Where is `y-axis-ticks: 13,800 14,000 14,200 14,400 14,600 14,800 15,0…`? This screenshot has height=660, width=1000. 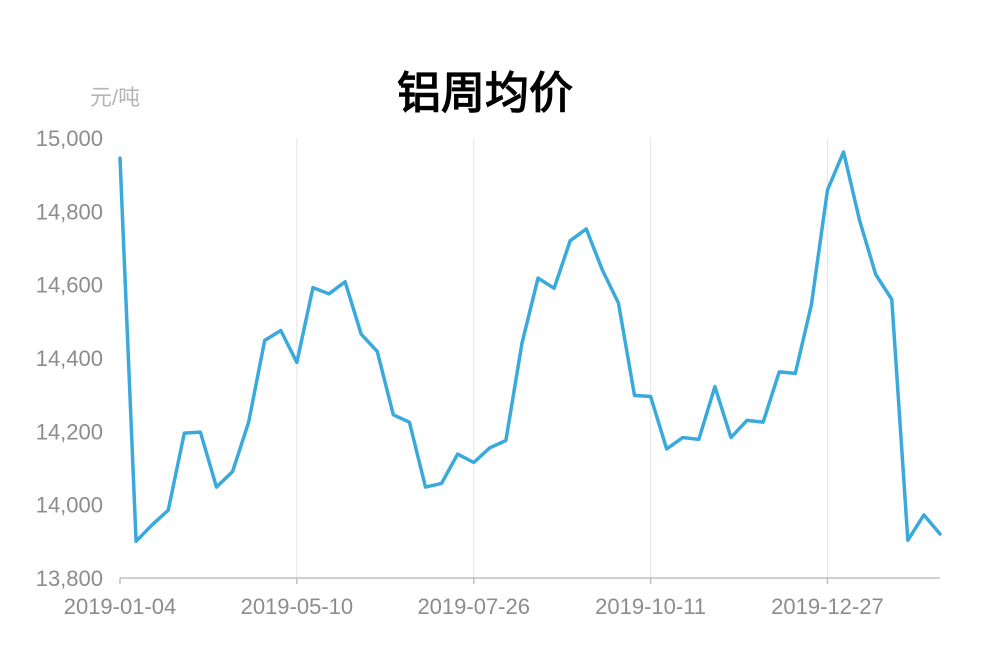
y-axis-ticks: 13,800 14,000 14,200 14,400 14,600 14,800 15,0… is located at coordinates (69, 358).